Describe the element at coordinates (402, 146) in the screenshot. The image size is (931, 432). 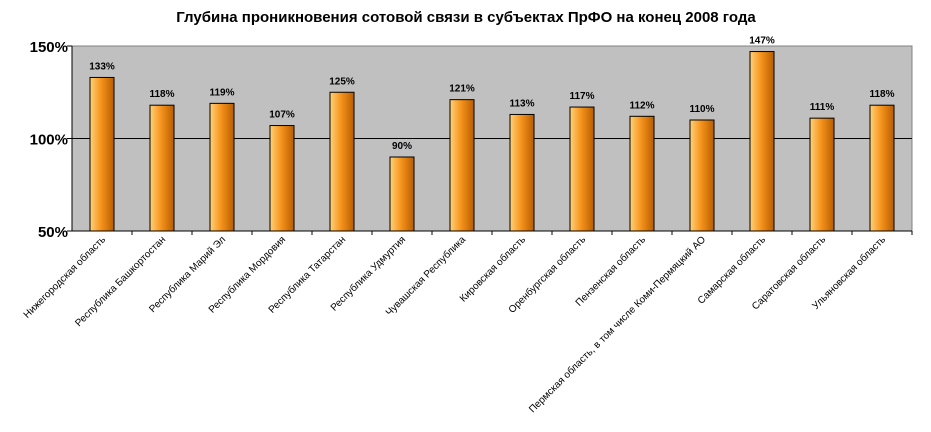
I see `data-label: 90%` at that location.